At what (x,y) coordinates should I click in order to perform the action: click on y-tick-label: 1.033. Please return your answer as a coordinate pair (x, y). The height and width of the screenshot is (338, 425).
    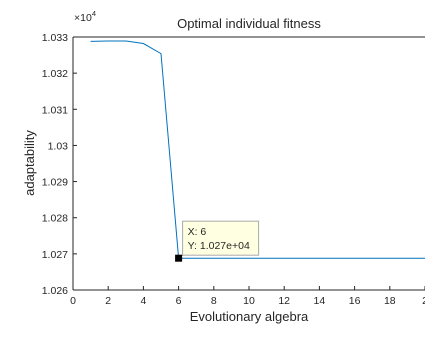
    Looking at the image, I should click on (55, 38).